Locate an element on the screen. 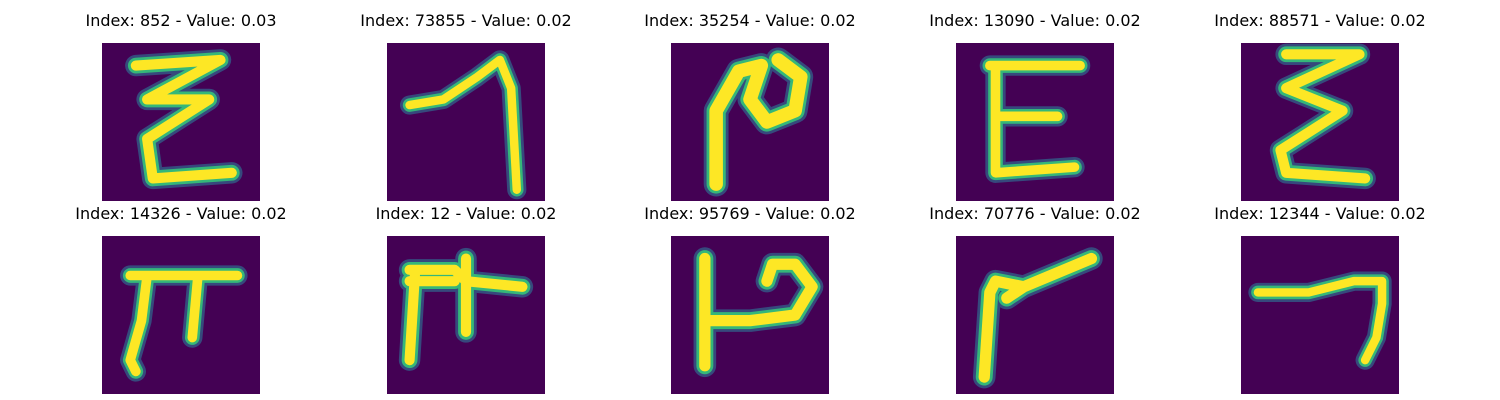 Image resolution: width=1500 pixels, height=400 pixels. glyph-sigma-e is located at coordinates (1322, 116).